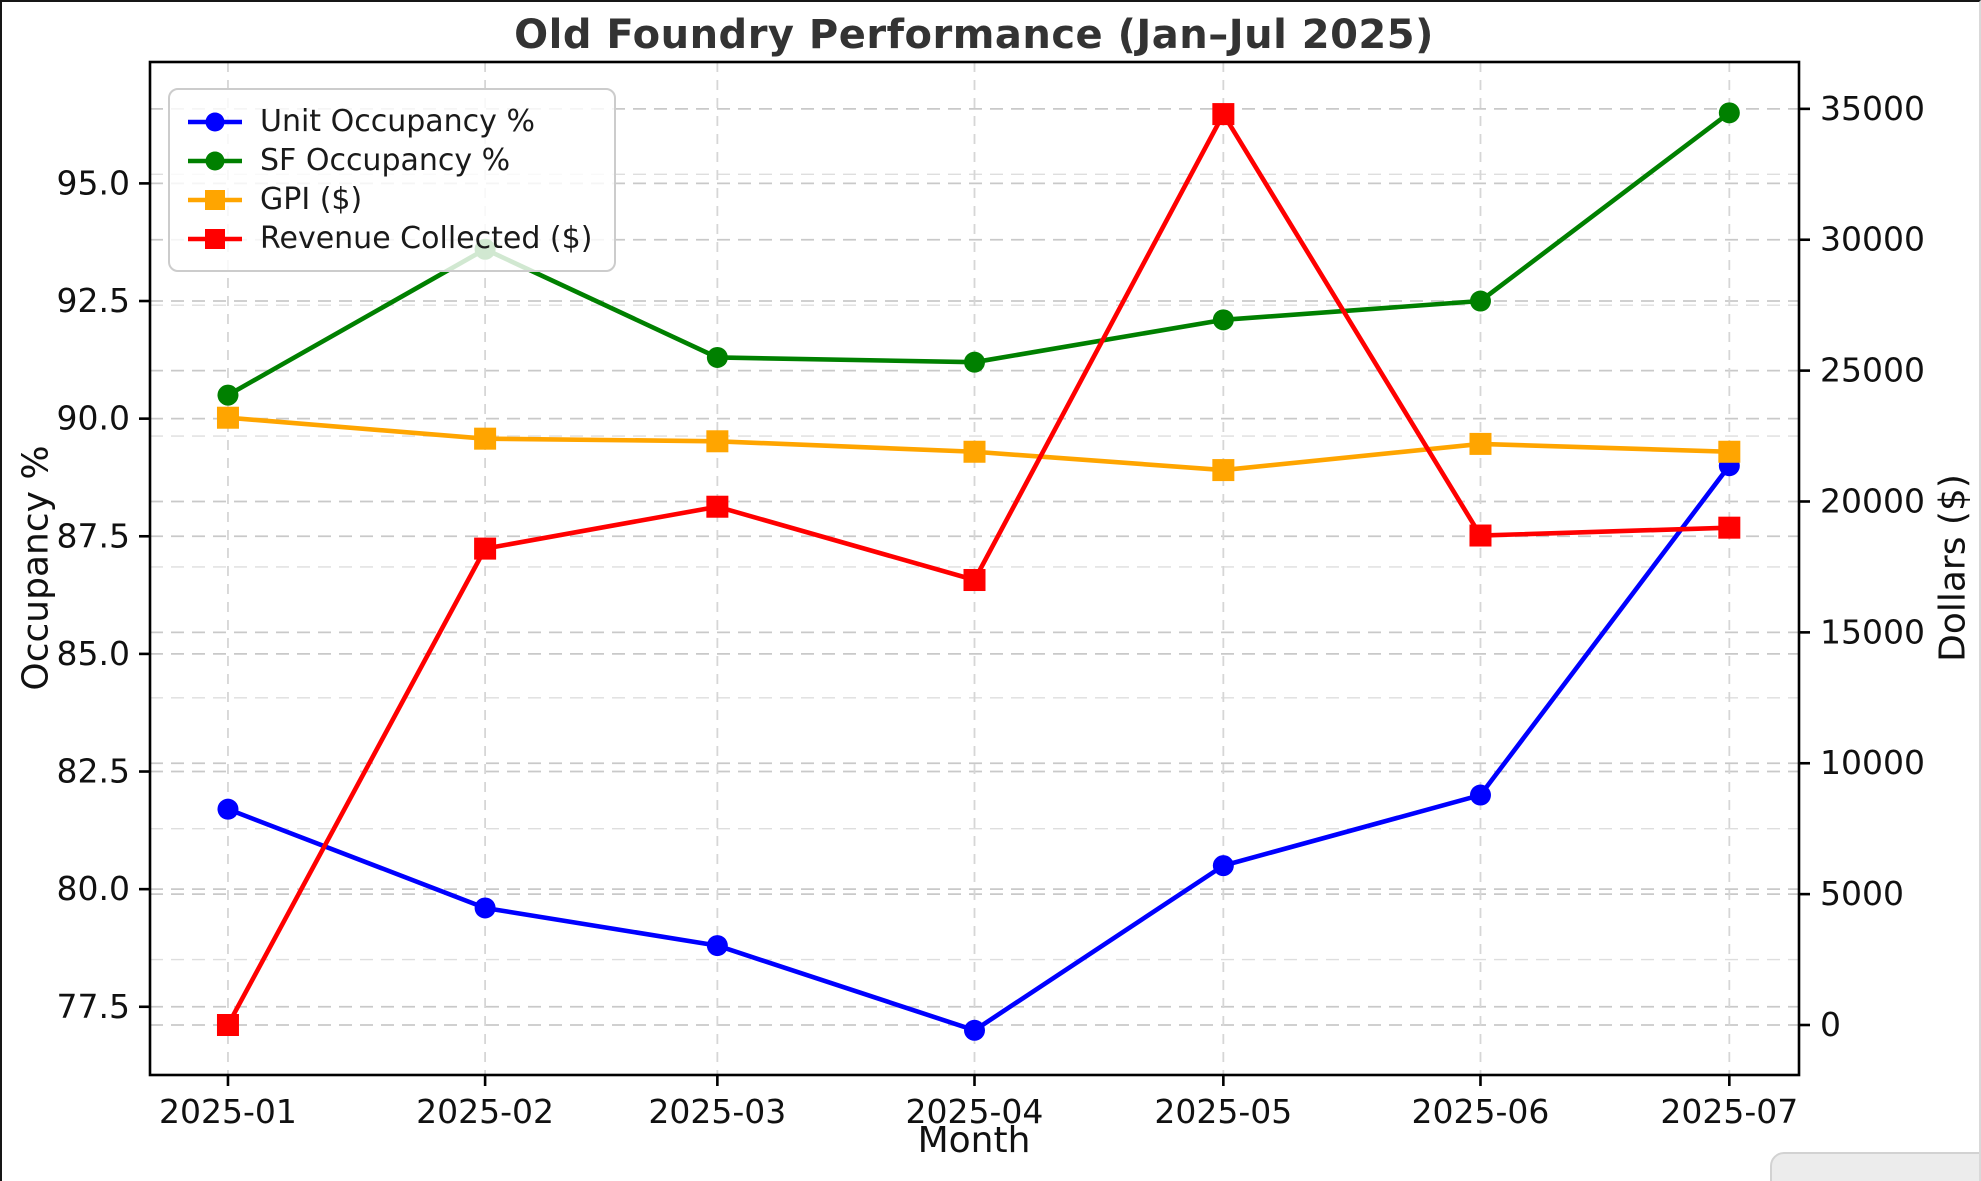 The height and width of the screenshot is (1181, 1981). I want to click on legend-item: SF Occupancy %, so click(389, 160).